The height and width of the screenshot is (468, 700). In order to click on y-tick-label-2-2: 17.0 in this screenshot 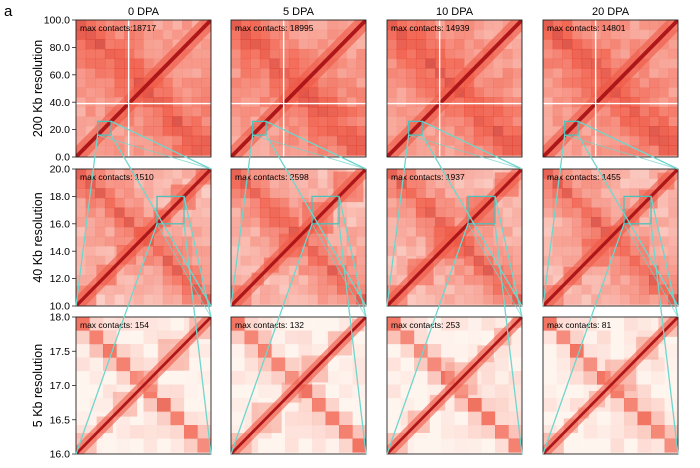, I will do `click(60, 386)`.